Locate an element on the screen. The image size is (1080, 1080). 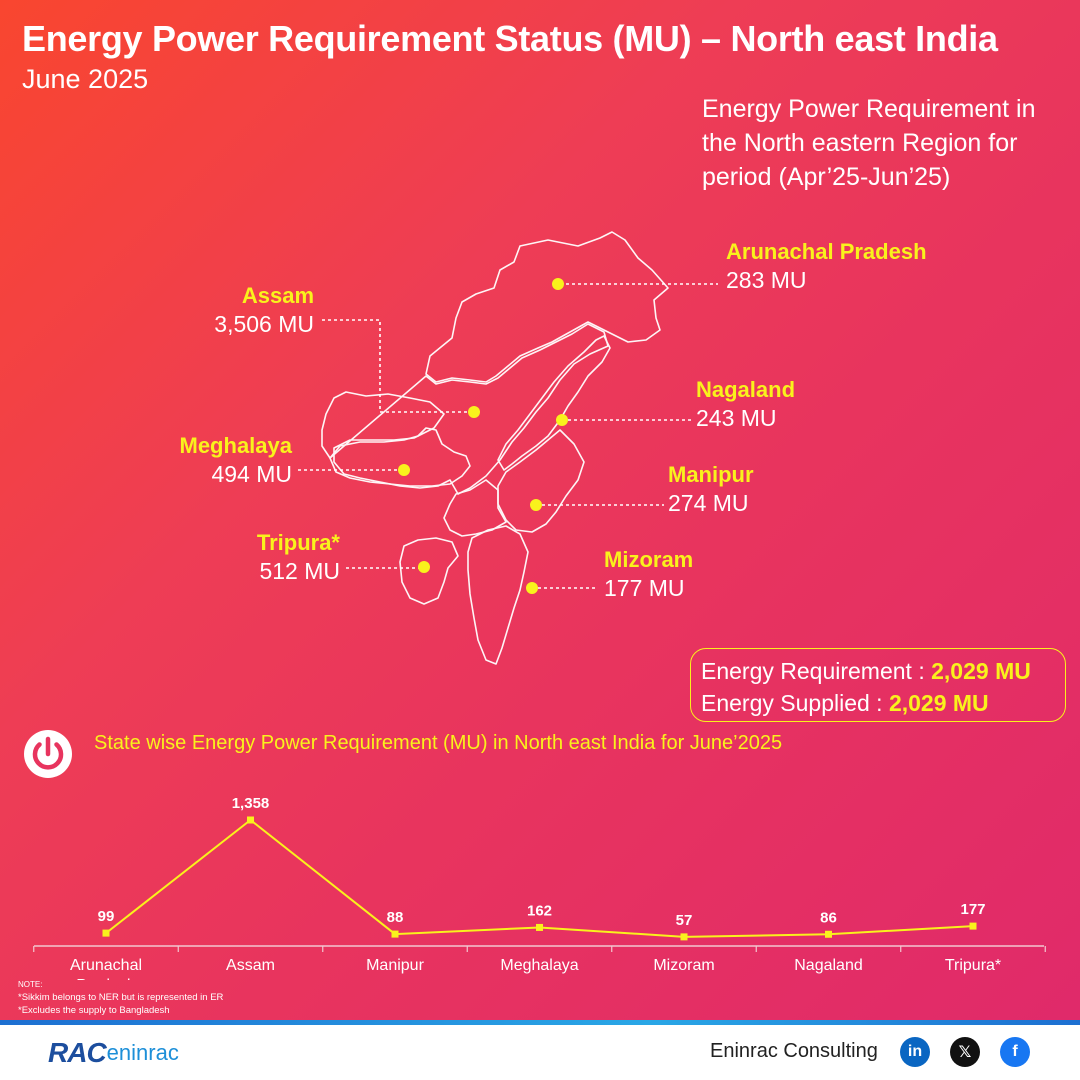
x-icon: 𝕏 is located at coordinates (965, 1052).